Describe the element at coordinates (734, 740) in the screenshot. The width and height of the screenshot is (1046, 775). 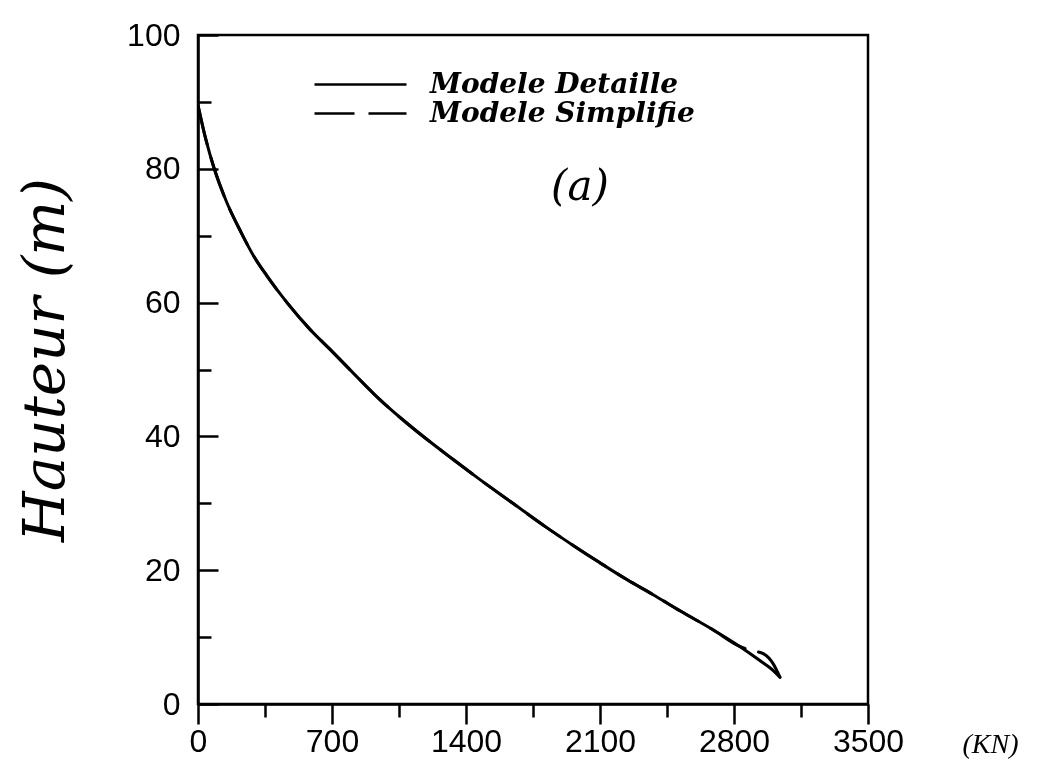
I see `x-tick-label: 2800` at that location.